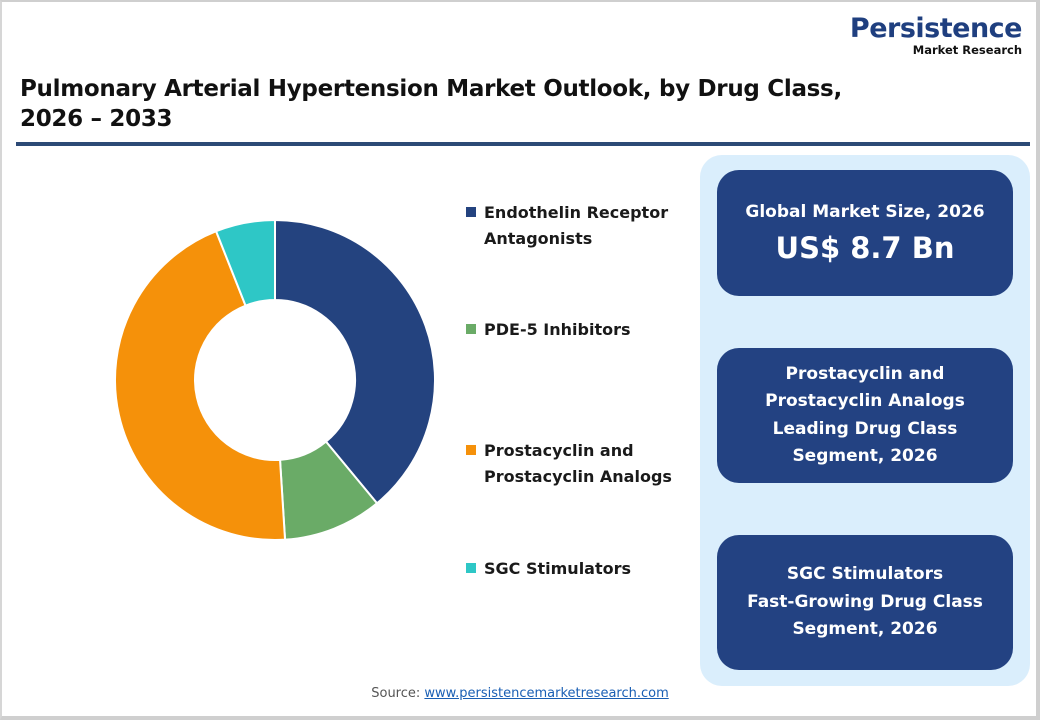 This screenshot has height=720, width=1040. Describe the element at coordinates (578, 463) in the screenshot. I see `legend-label: Prostacyclin and Prostacyclin Analogs` at that location.